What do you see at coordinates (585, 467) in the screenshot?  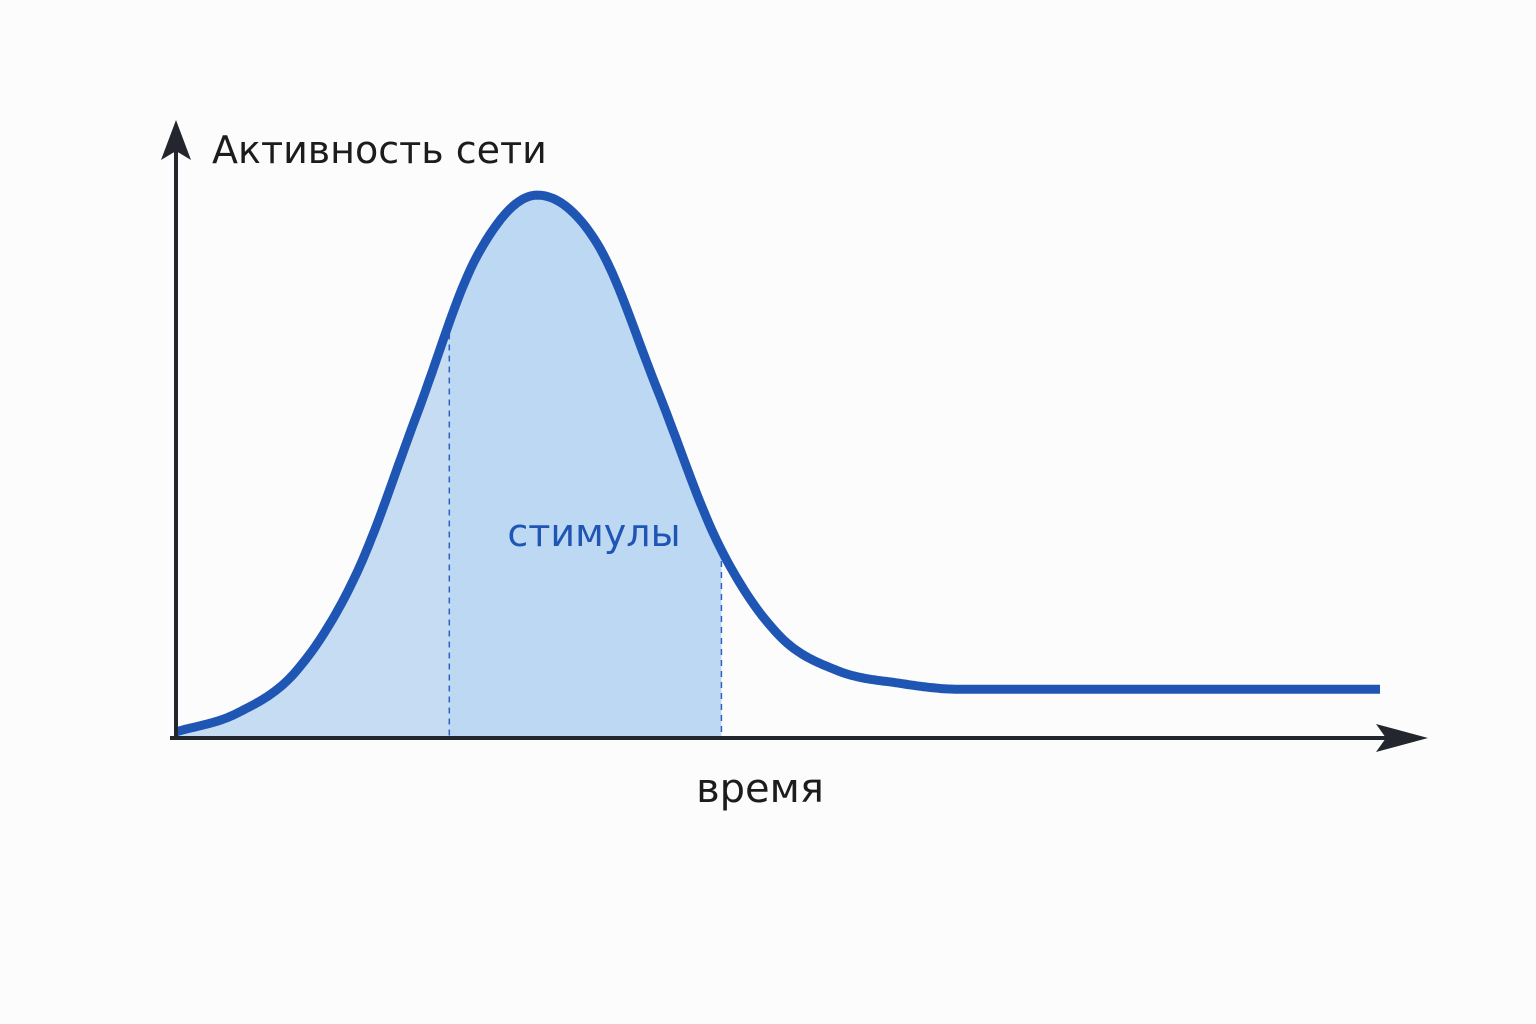 I see `stimulus-area` at bounding box center [585, 467].